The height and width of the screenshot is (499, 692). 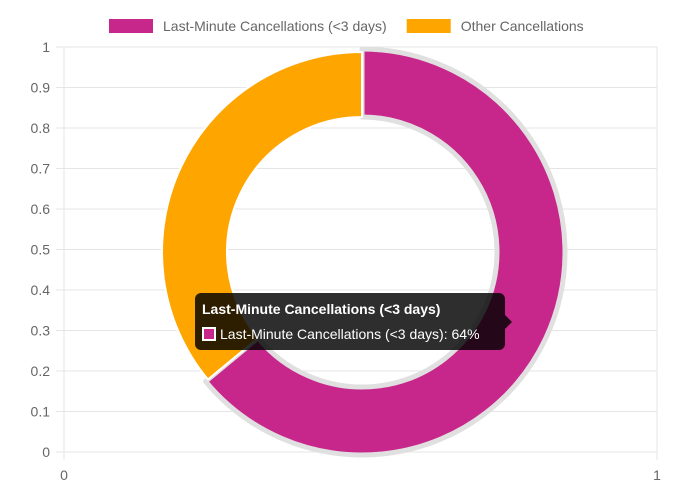 What do you see at coordinates (46, 47) in the screenshot?
I see `y-tick-label: 1` at bounding box center [46, 47].